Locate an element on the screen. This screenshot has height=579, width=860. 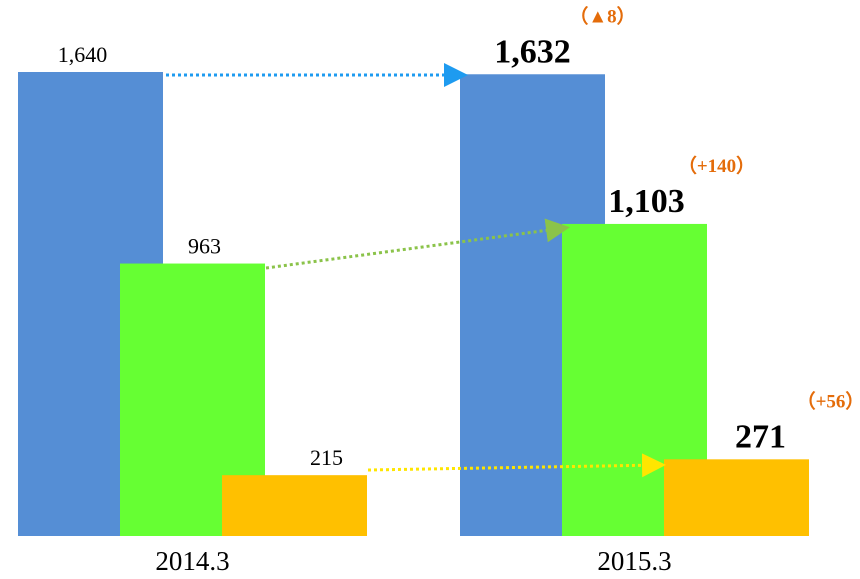
x-tick-label: 2014.3 is located at coordinates (192, 561).